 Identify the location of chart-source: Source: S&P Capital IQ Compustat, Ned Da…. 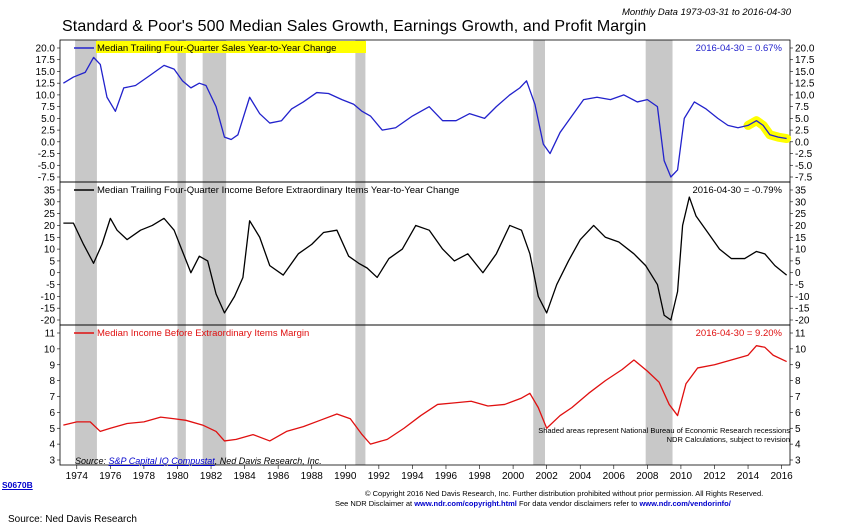
(198, 461).